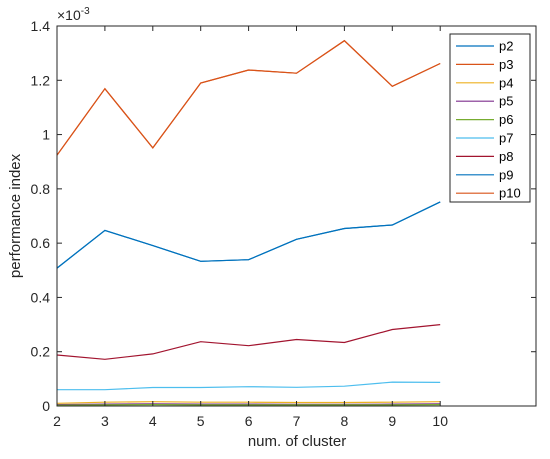  I want to click on legend-label: p3, so click(506, 64).